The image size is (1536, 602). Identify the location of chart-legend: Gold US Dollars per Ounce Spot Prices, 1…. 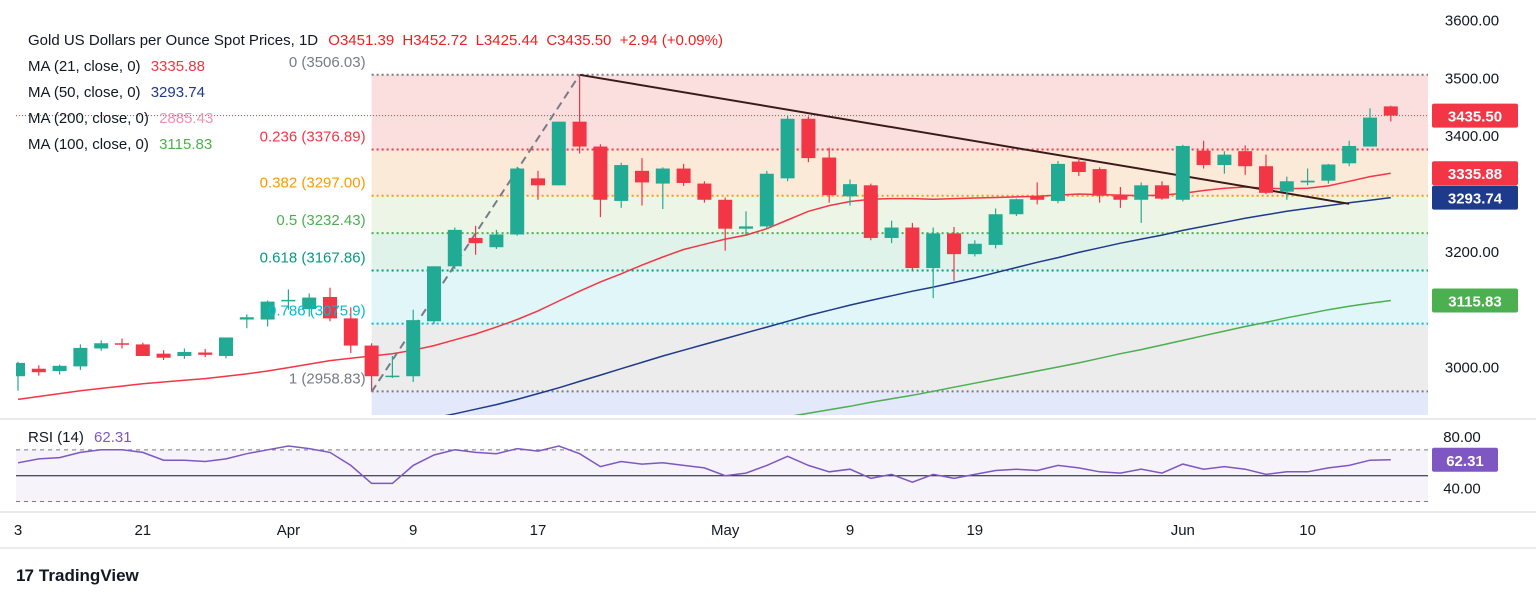
(377, 93).